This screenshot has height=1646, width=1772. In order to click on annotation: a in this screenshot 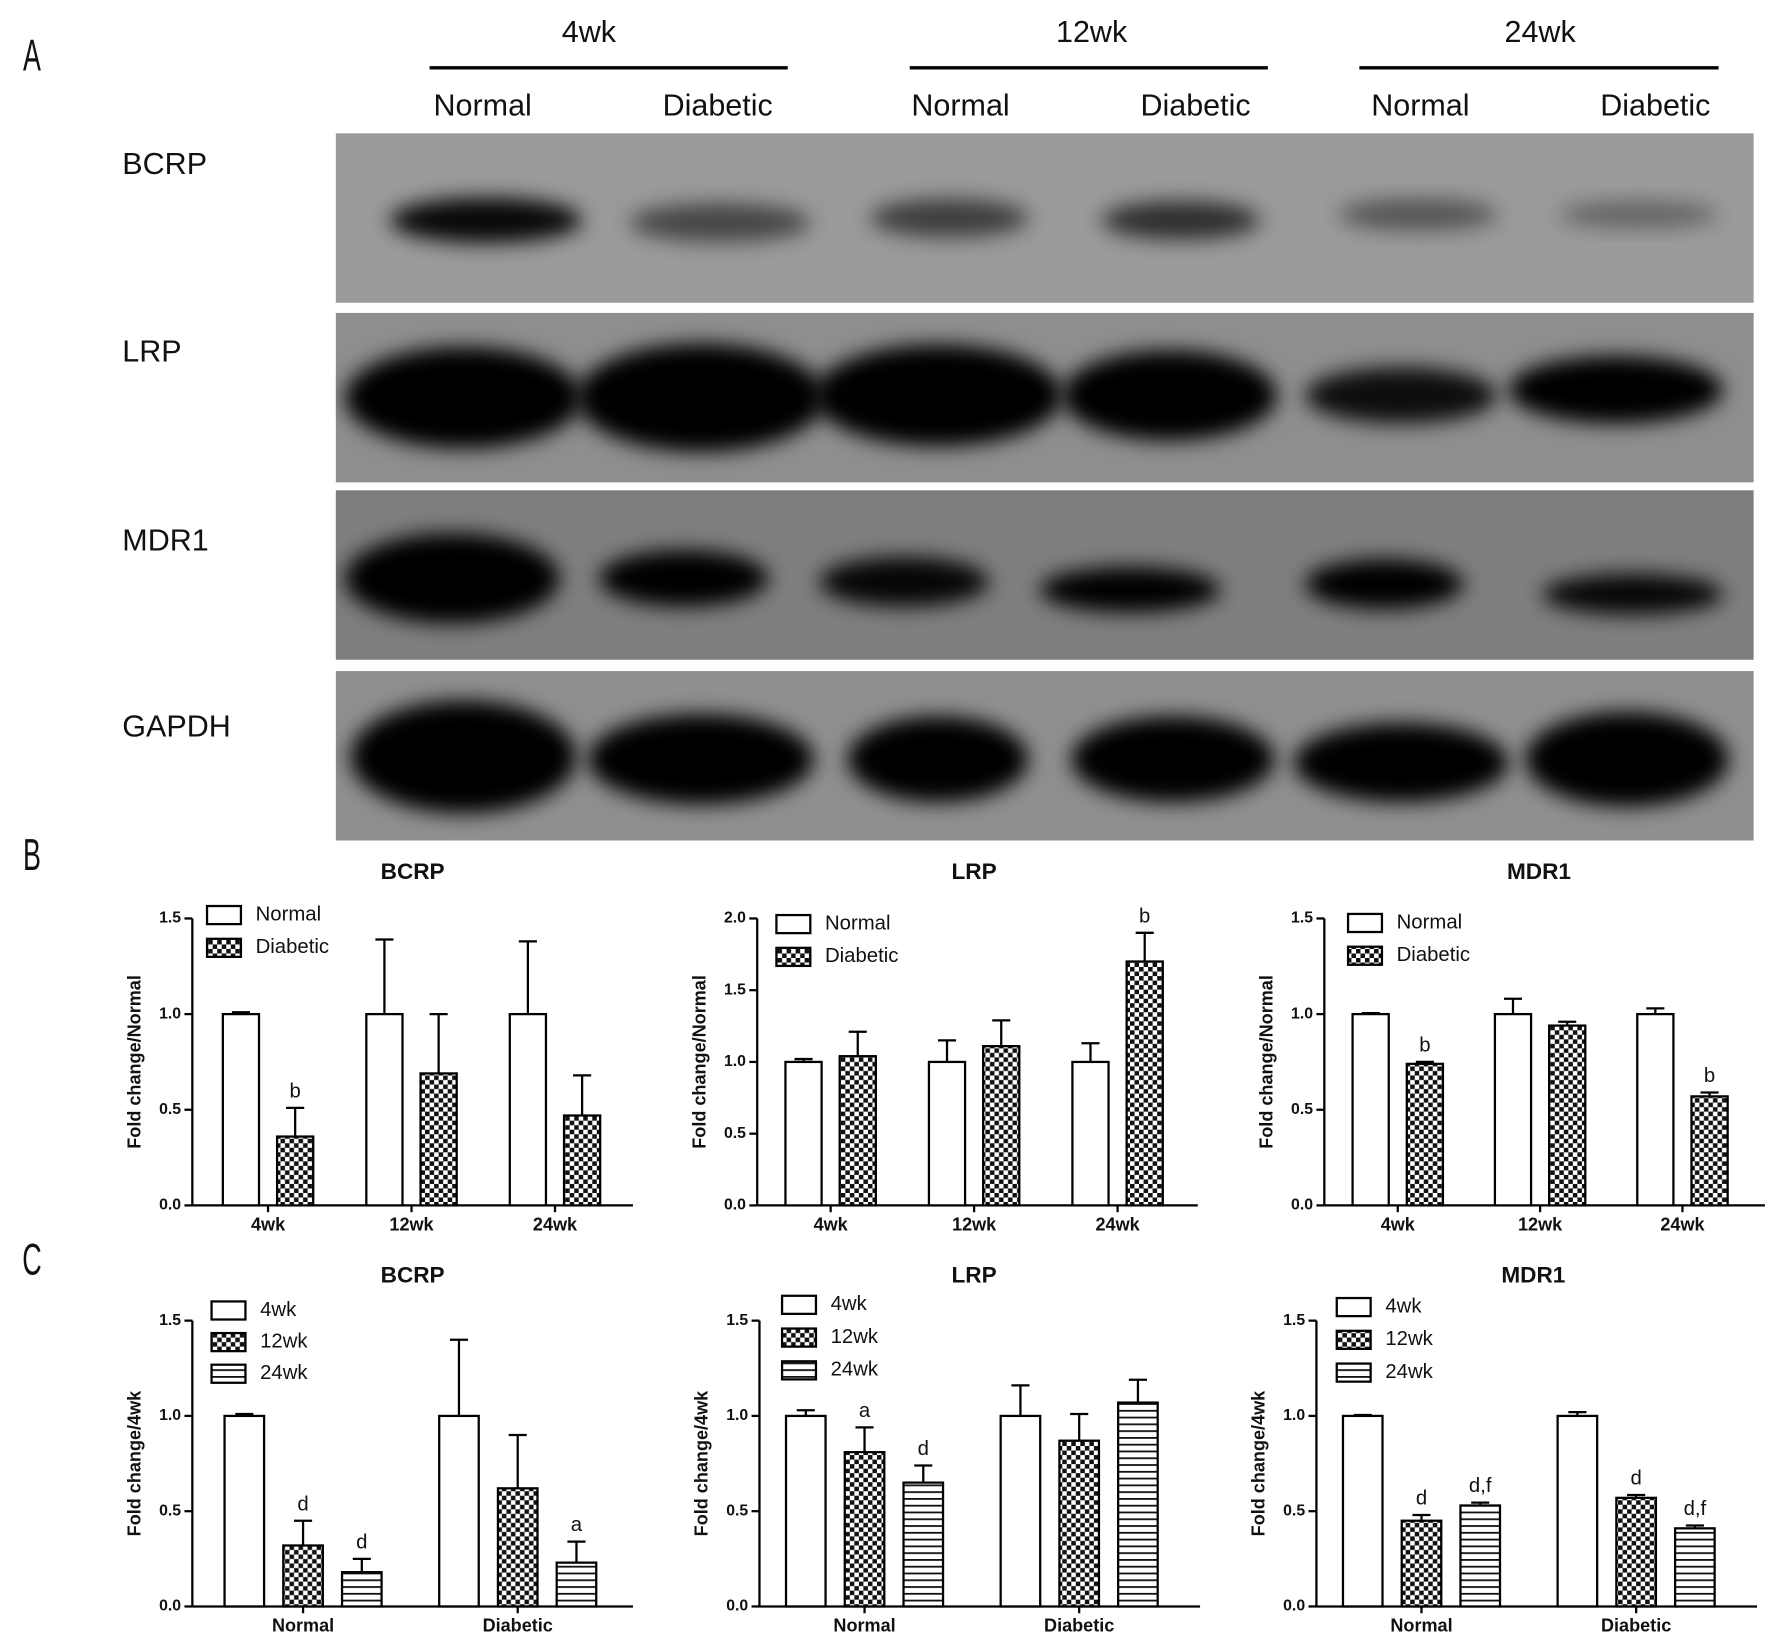, I will do `click(865, 1411)`.